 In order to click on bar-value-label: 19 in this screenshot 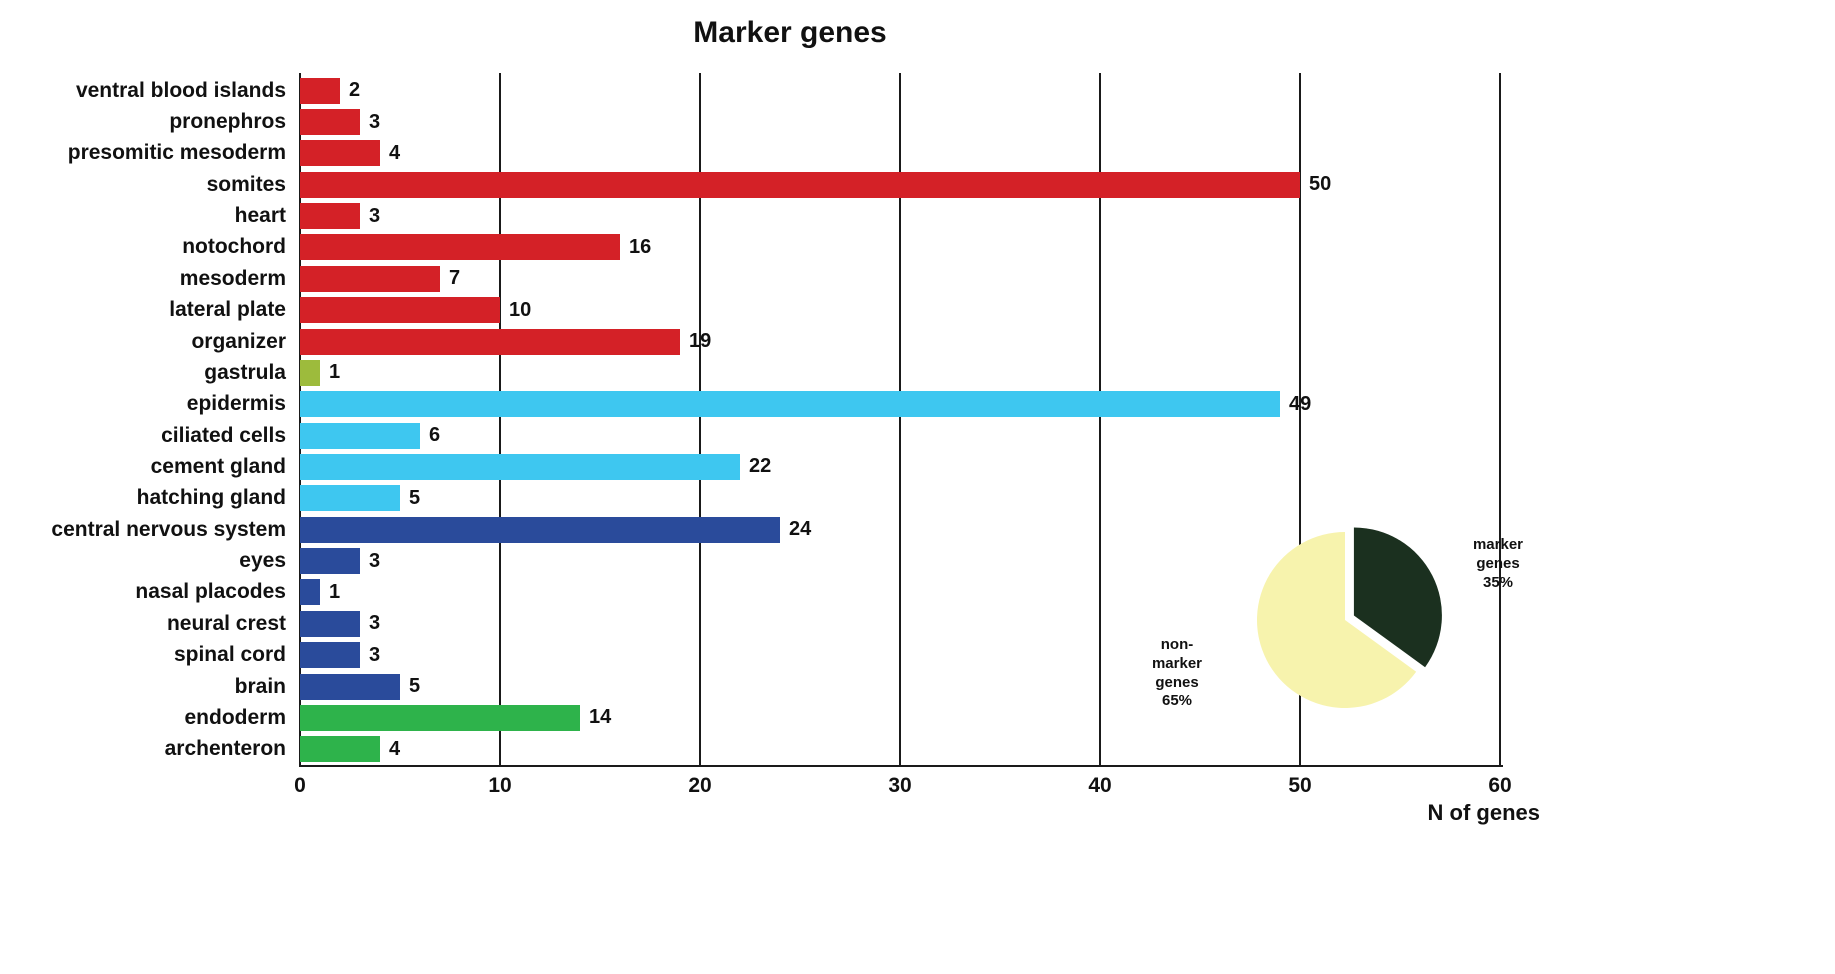, I will do `click(700, 341)`.